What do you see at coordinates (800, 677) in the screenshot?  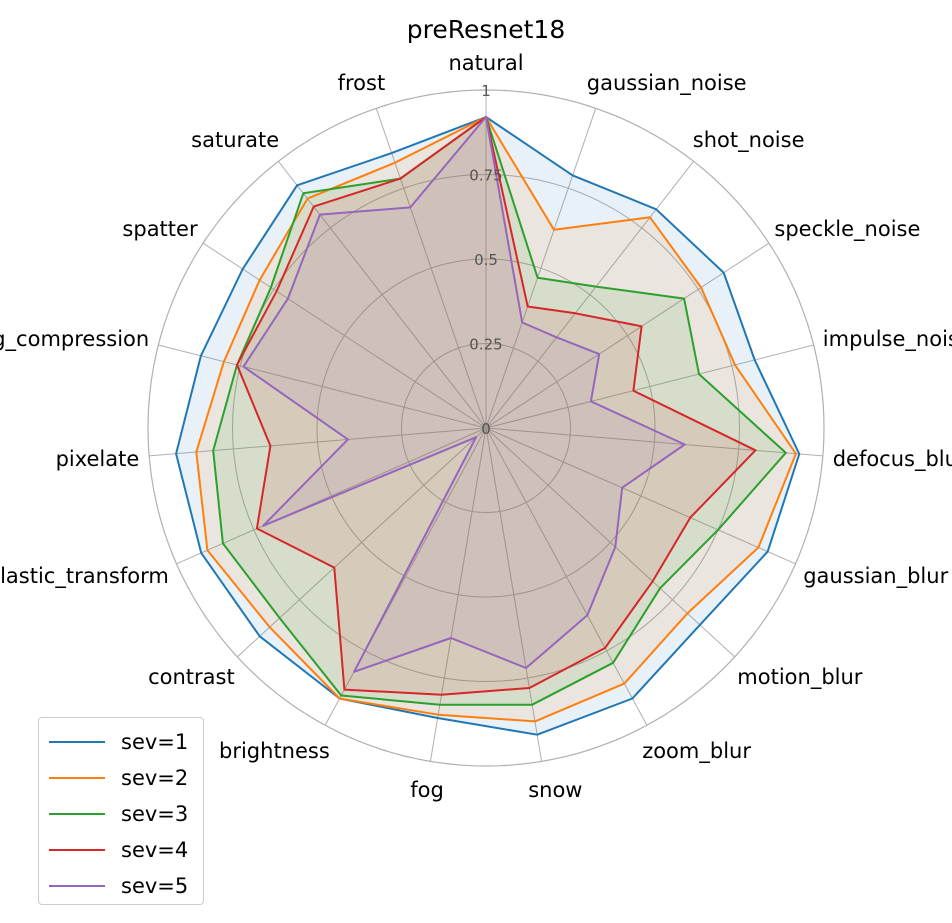 I see `category-label: motion_blur` at bounding box center [800, 677].